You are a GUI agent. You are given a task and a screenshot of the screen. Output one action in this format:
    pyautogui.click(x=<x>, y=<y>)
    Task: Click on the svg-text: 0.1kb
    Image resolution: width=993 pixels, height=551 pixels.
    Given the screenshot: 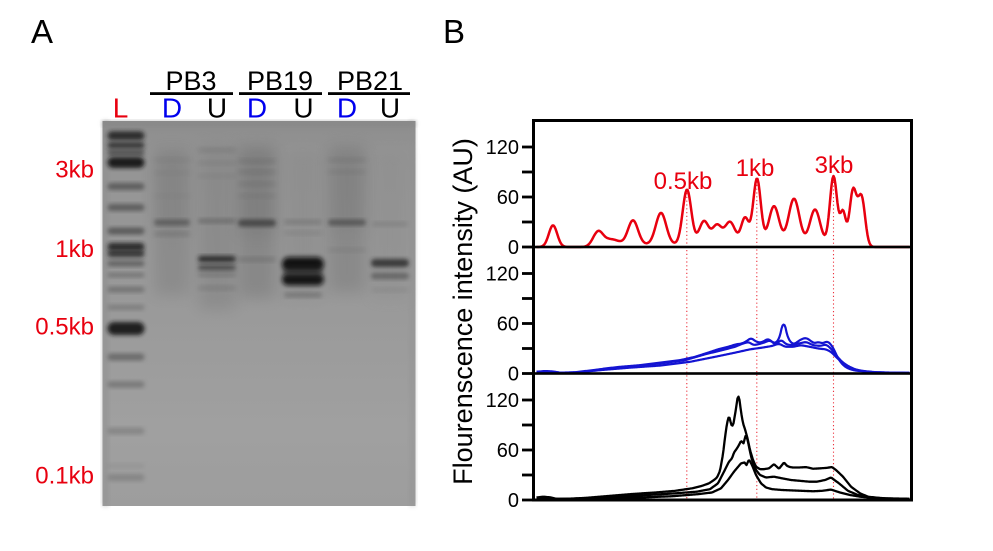 What is the action you would take?
    pyautogui.click(x=64, y=476)
    